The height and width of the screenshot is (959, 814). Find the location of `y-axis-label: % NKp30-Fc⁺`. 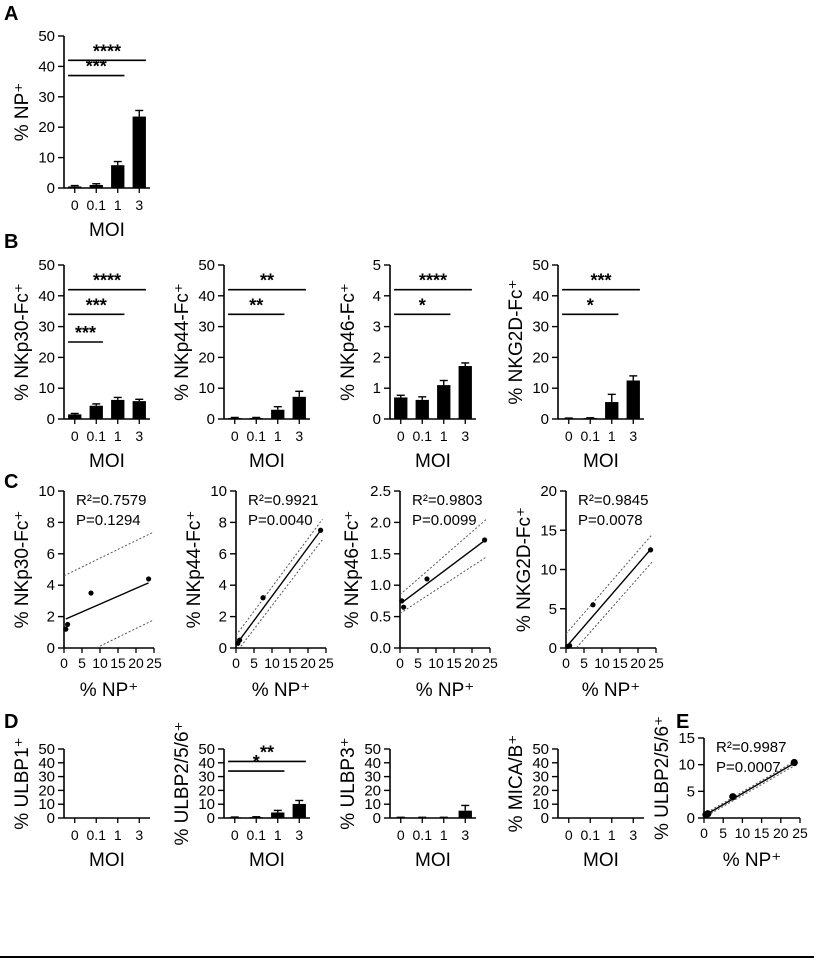

y-axis-label: % NKp30-Fc⁺ is located at coordinates (22, 342).